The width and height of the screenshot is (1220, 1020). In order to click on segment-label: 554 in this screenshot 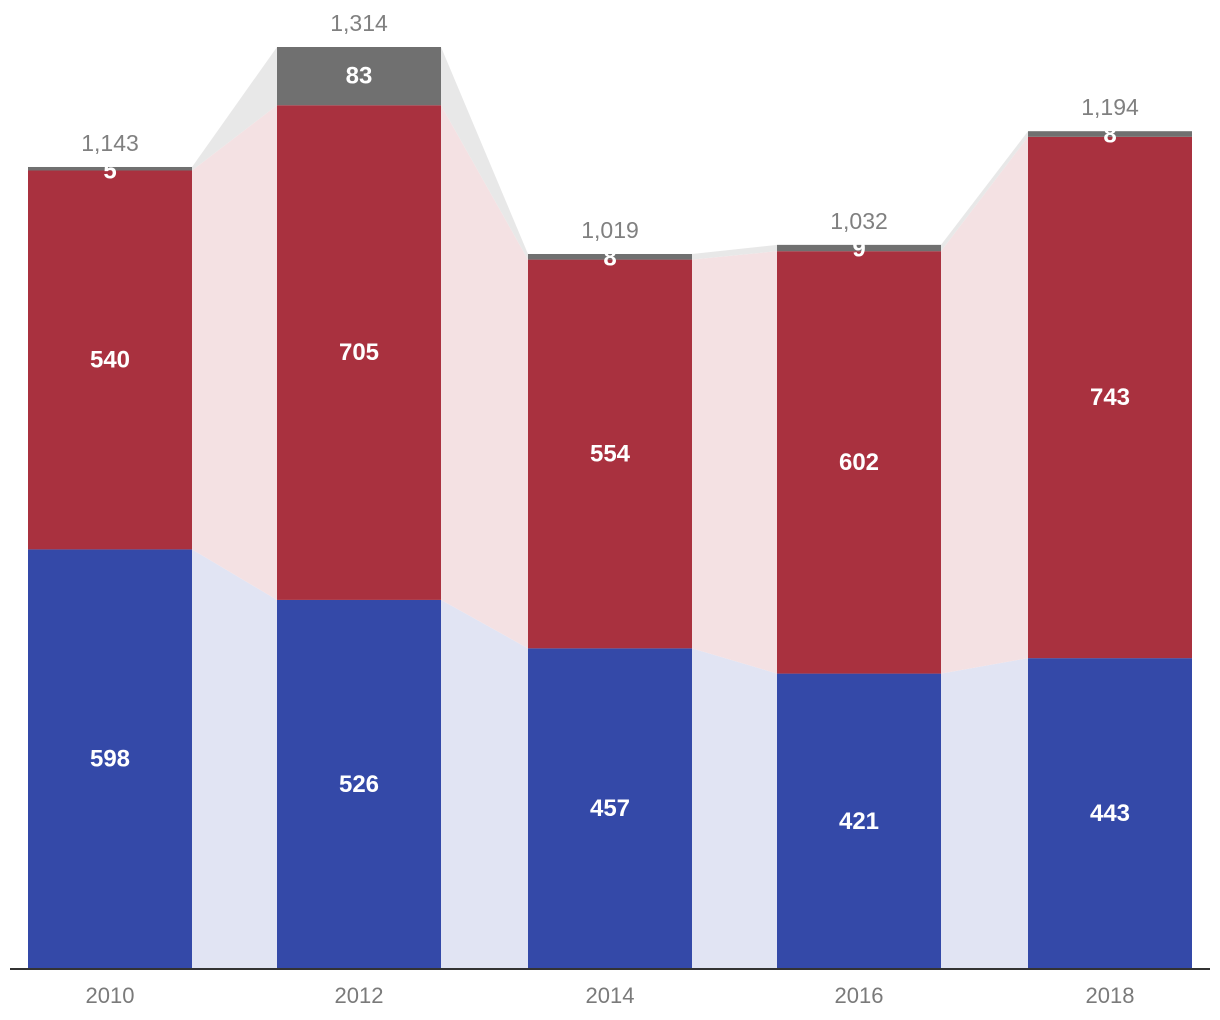, I will do `click(610, 453)`.